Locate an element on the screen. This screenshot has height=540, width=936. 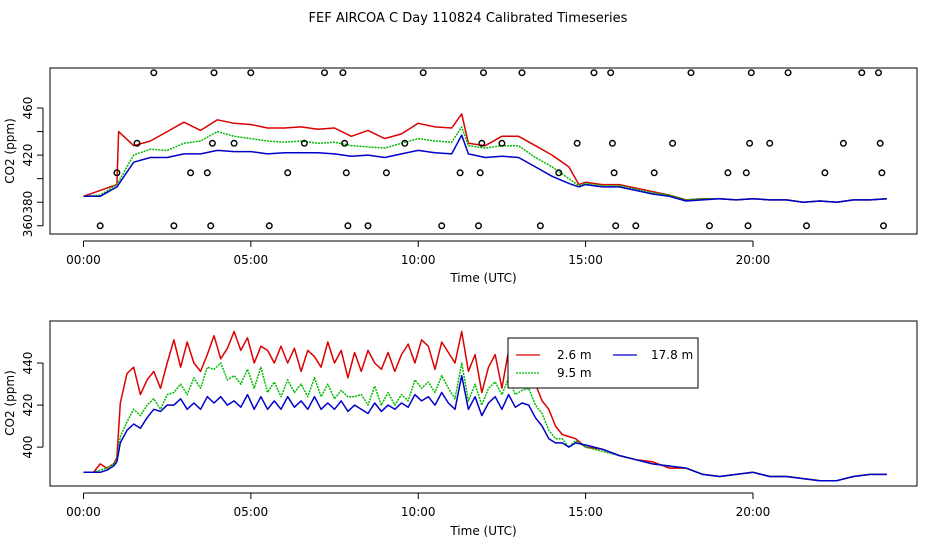
legend-label-9-5m: 9.5 m is located at coordinates (574, 373).